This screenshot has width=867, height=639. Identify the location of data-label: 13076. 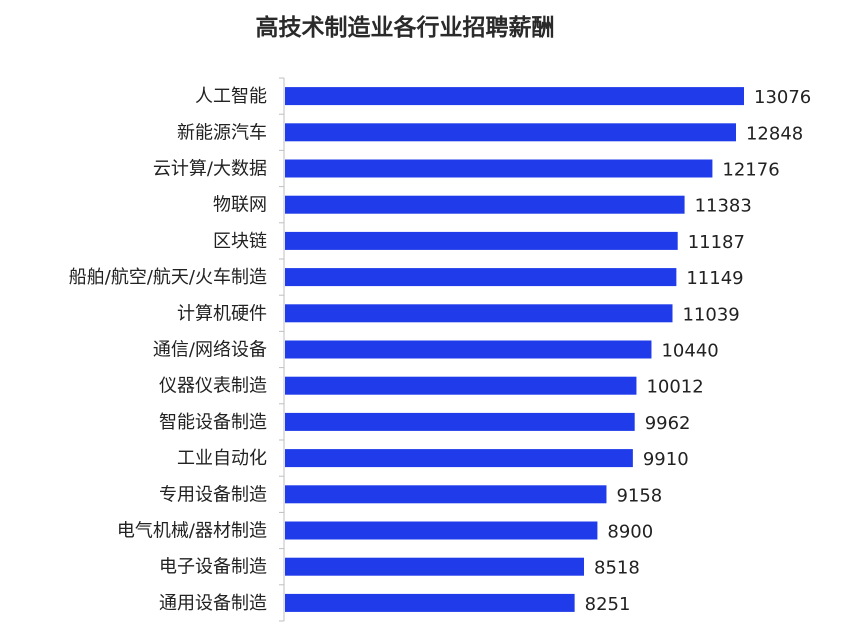
(782, 97).